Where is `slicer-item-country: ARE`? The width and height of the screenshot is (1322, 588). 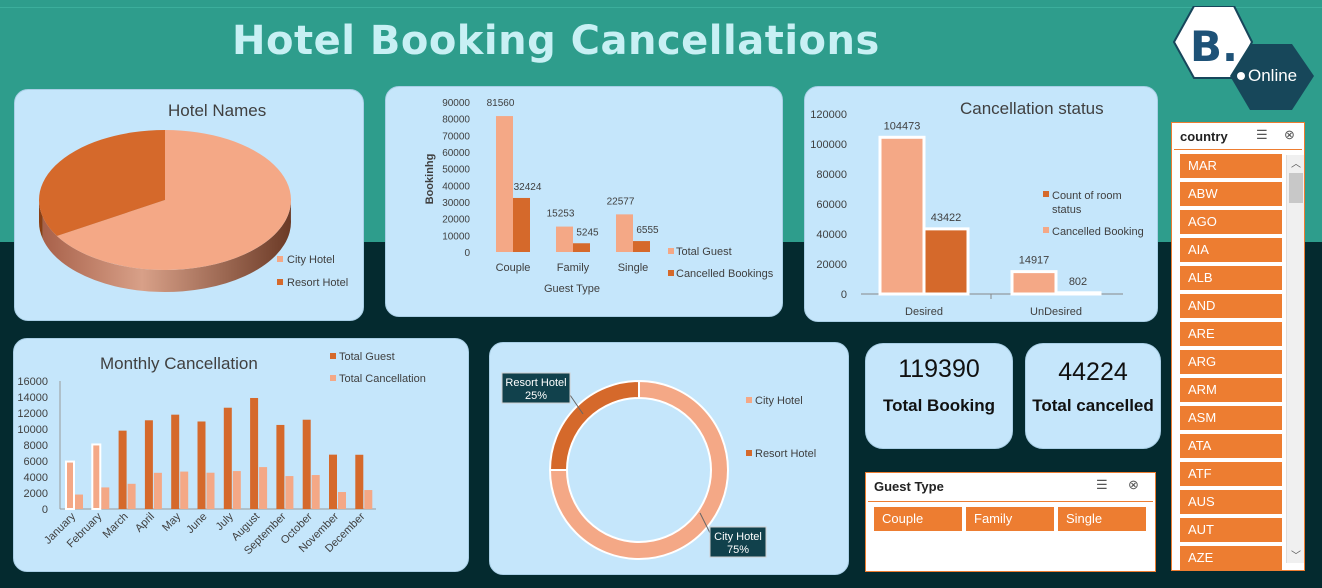
slicer-item-country: ARE is located at coordinates (1231, 334).